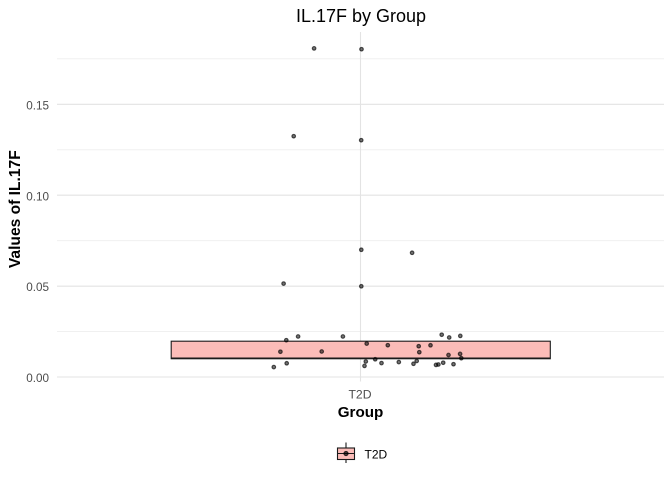  I want to click on svg-text: 0.05, so click(37, 287).